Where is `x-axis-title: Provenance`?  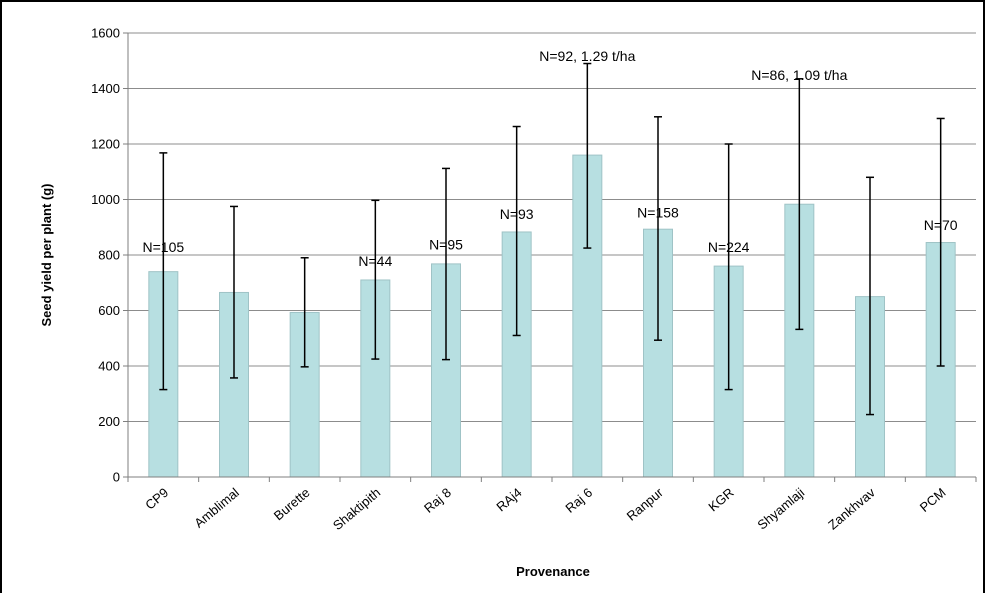 x-axis-title: Provenance is located at coordinates (553, 571).